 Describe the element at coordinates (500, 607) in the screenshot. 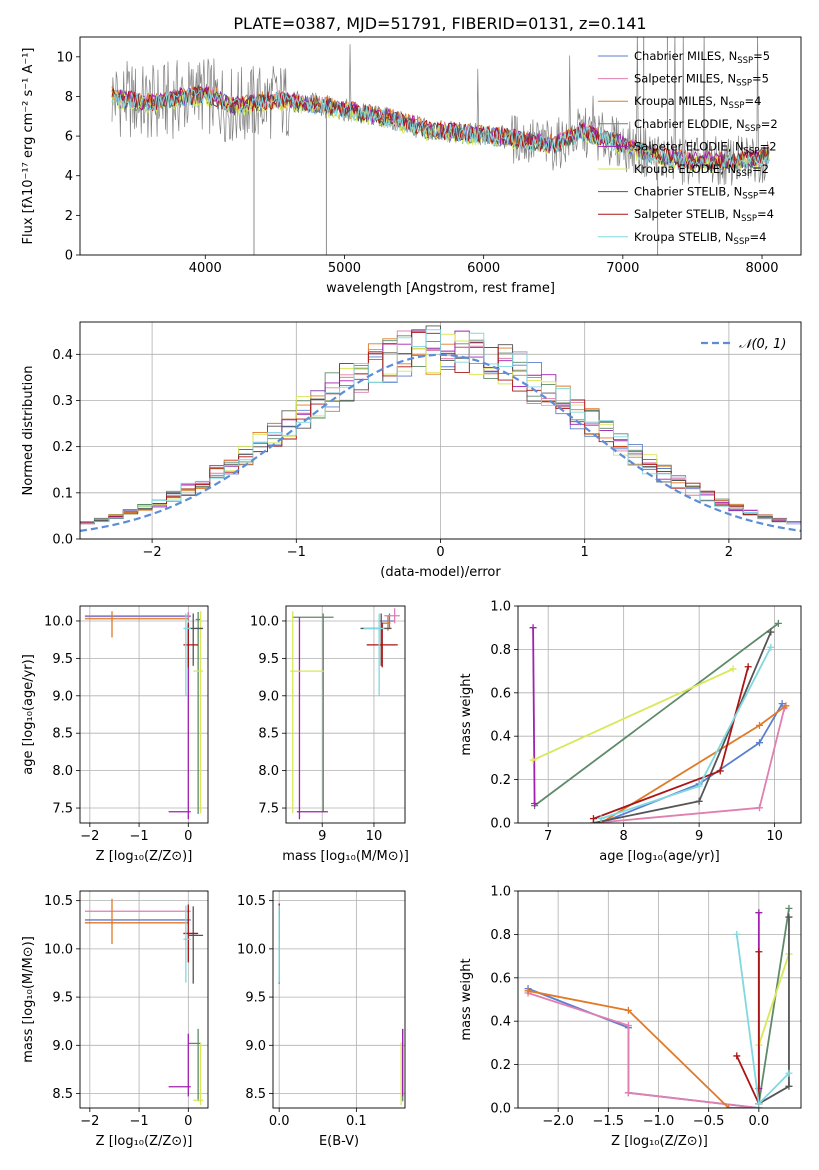

I see `y-tick-label: 1.0` at that location.